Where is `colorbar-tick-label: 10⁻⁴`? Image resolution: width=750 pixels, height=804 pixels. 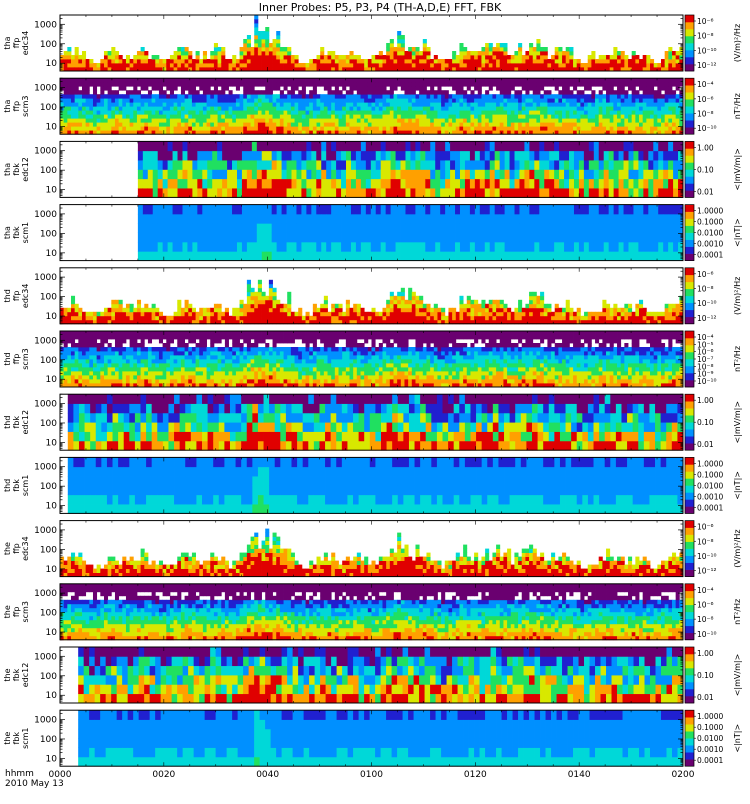
colorbar-tick-label: 10⁻⁴ is located at coordinates (705, 84).